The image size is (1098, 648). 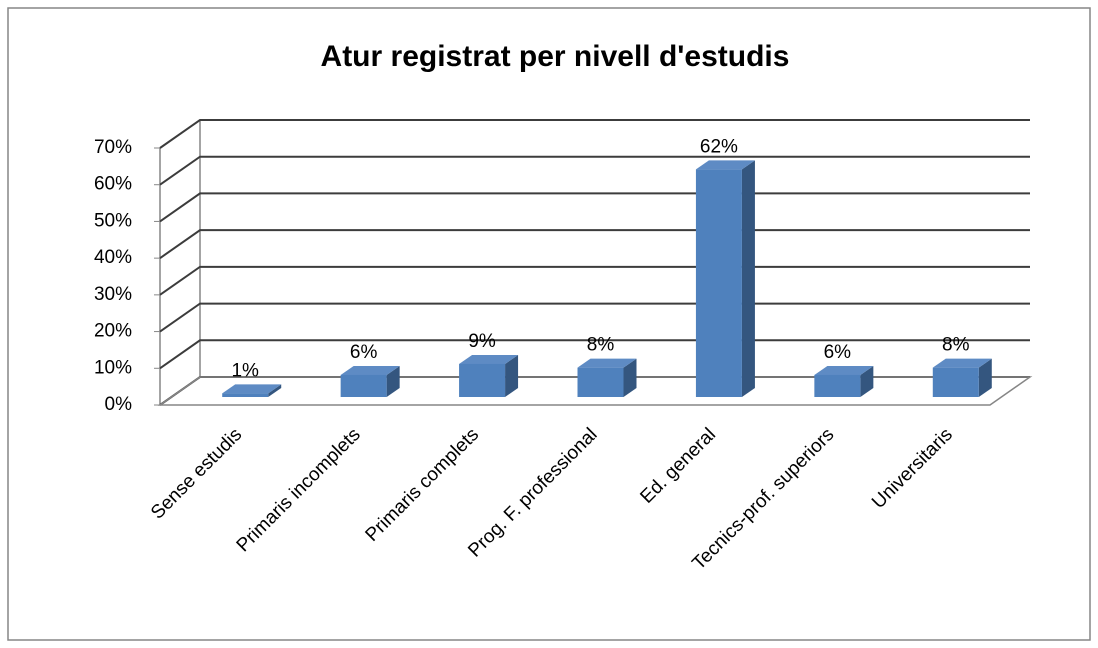 I want to click on y-tick-label: 30%, so click(x=113, y=294).